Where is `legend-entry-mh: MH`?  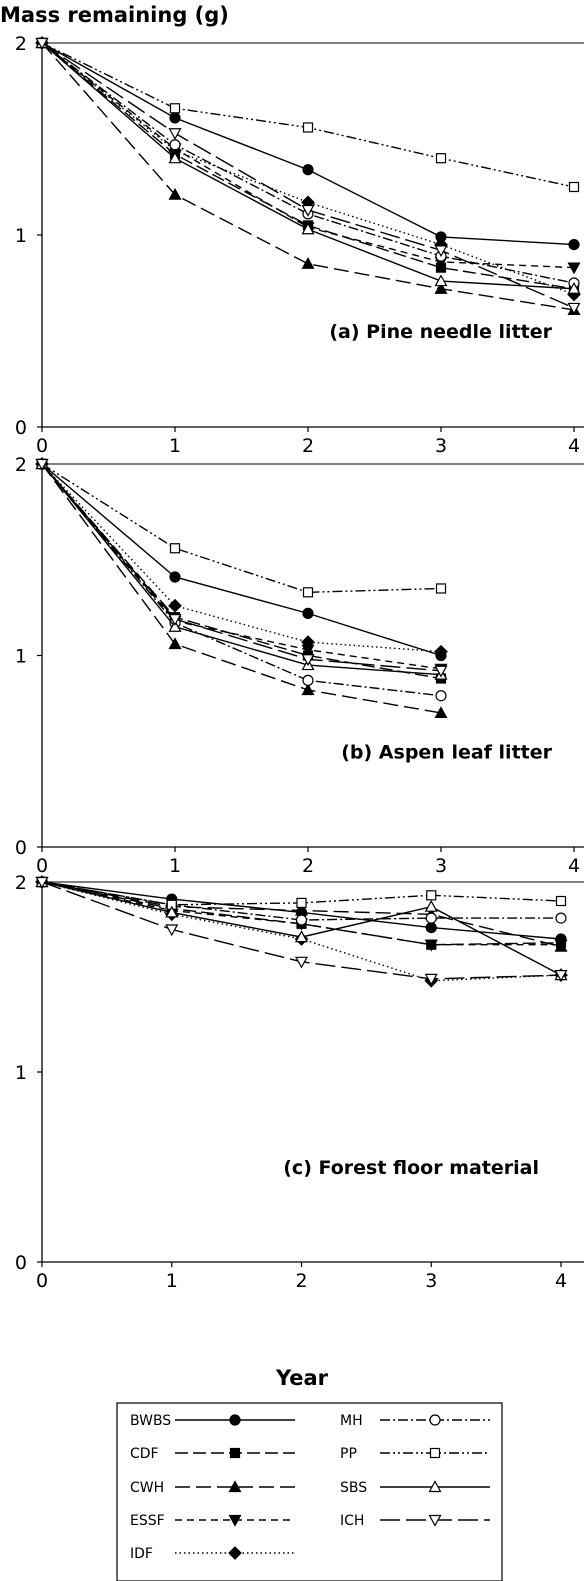
legend-entry-mh: MH is located at coordinates (415, 1421).